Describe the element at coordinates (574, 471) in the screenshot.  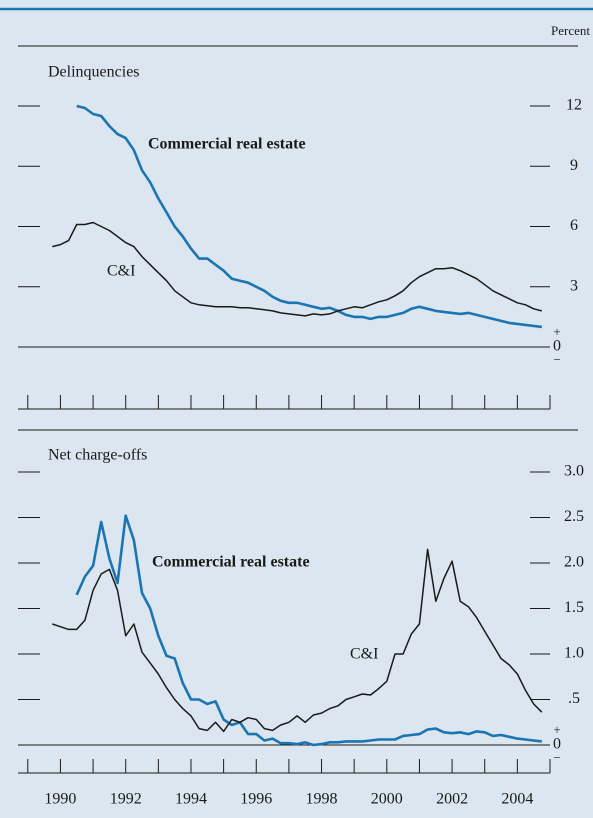
I see `y-tick-label: 3.0` at that location.